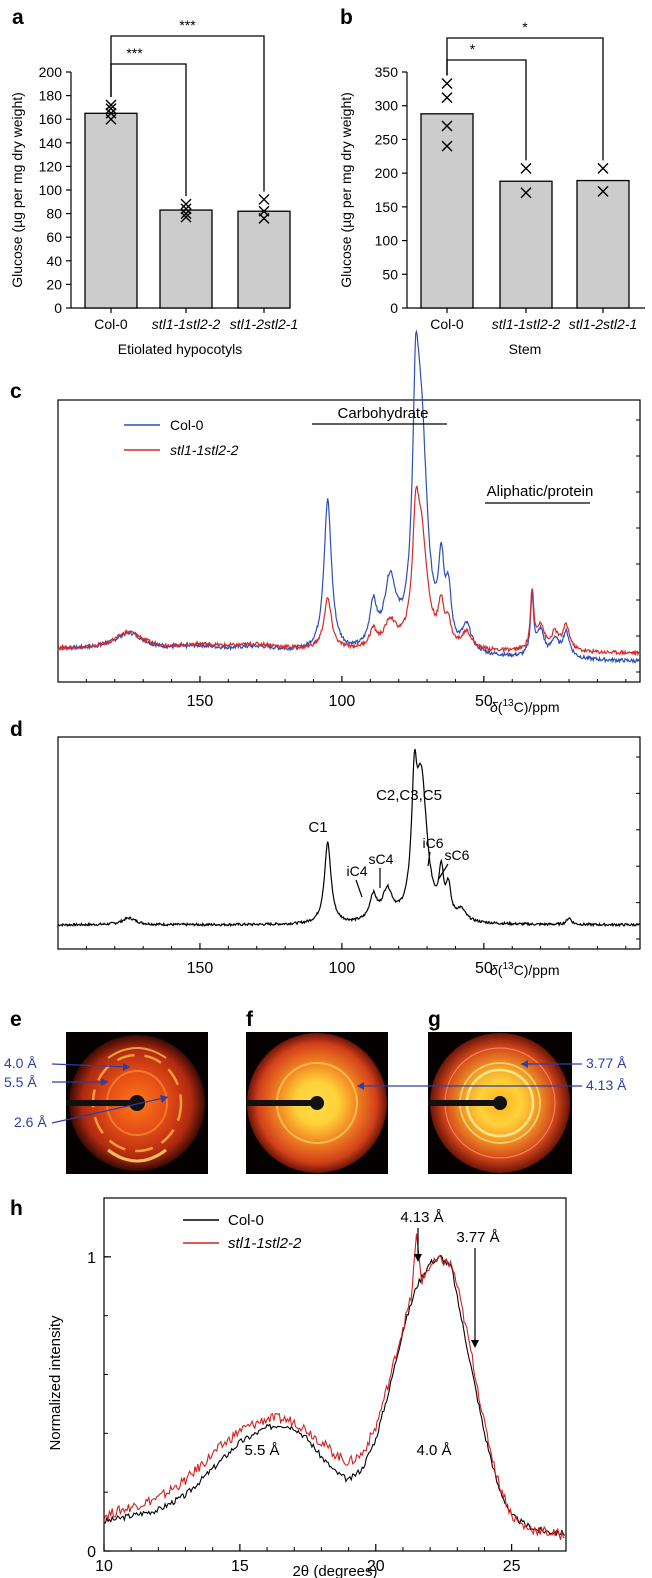 The width and height of the screenshot is (652, 1578). Describe the element at coordinates (137, 1053) in the screenshot. I see `diffraction-arc-e-top` at that location.